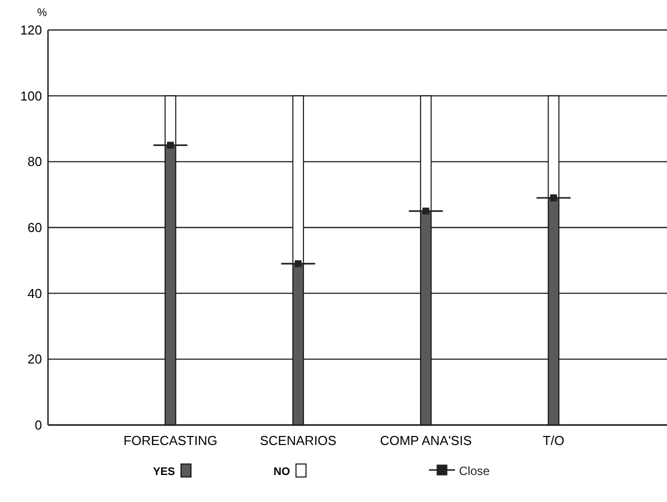 Image resolution: width=667 pixels, height=502 pixels. Describe the element at coordinates (31, 96) in the screenshot. I see `y-tick-label: 100` at that location.